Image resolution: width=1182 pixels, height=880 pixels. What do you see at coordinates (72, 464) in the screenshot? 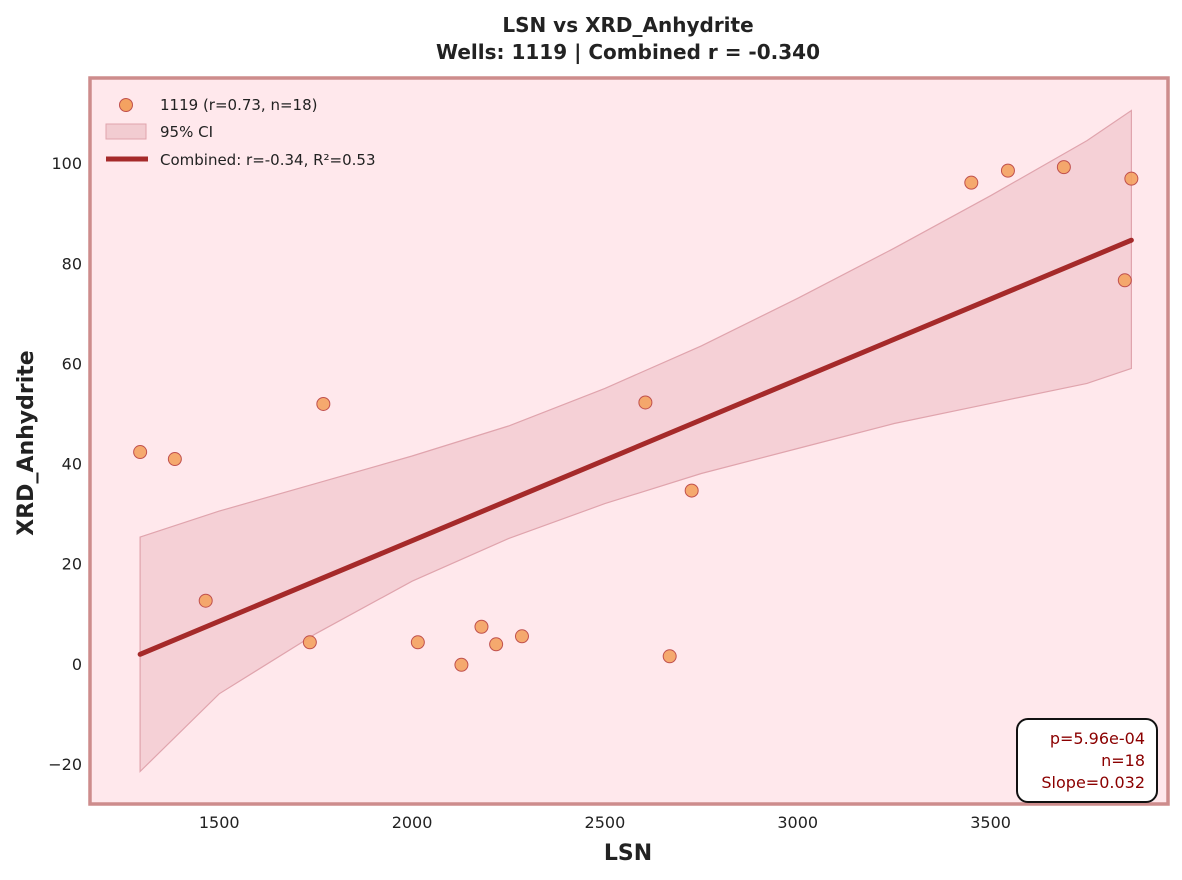
I see `y-tick-label: 40` at bounding box center [72, 464].